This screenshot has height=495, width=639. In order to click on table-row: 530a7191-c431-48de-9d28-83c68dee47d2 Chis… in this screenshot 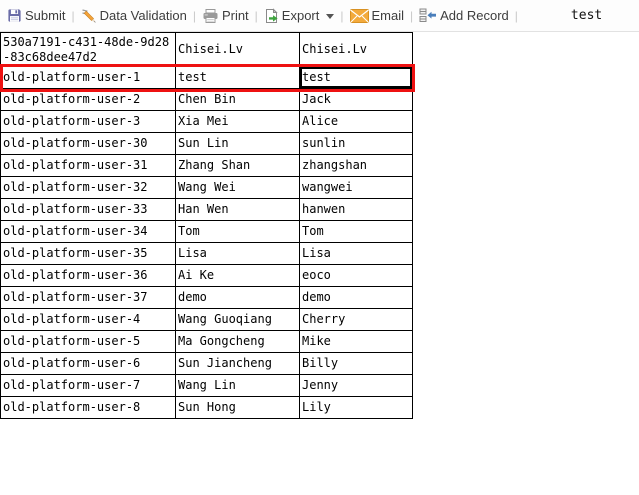, I will do `click(206, 49)`.